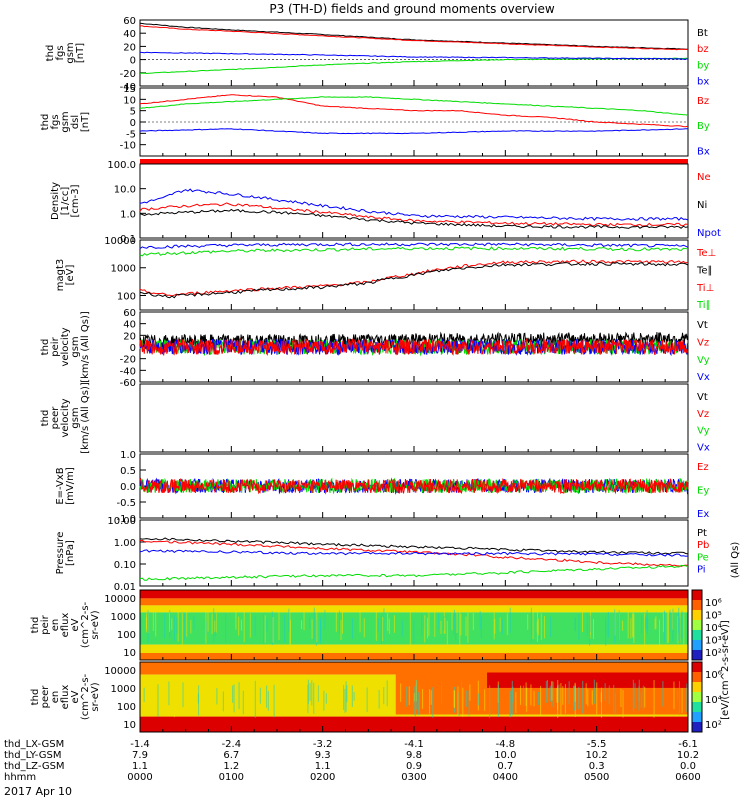 The height and width of the screenshot is (800, 750). Describe the element at coordinates (414, 204) in the screenshot. I see `series-Npot` at that location.